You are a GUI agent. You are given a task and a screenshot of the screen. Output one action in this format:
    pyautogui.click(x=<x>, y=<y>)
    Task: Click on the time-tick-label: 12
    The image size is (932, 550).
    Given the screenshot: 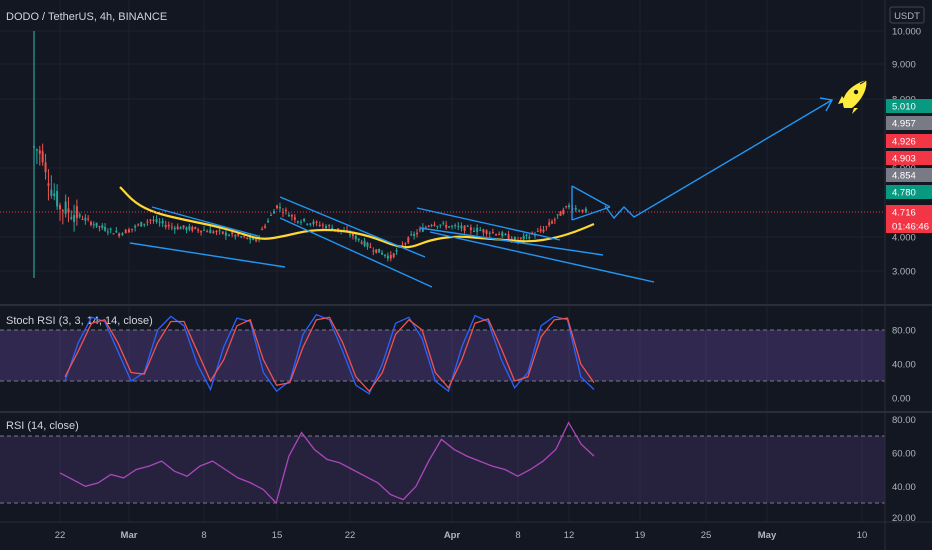 What is the action you would take?
    pyautogui.click(x=569, y=535)
    